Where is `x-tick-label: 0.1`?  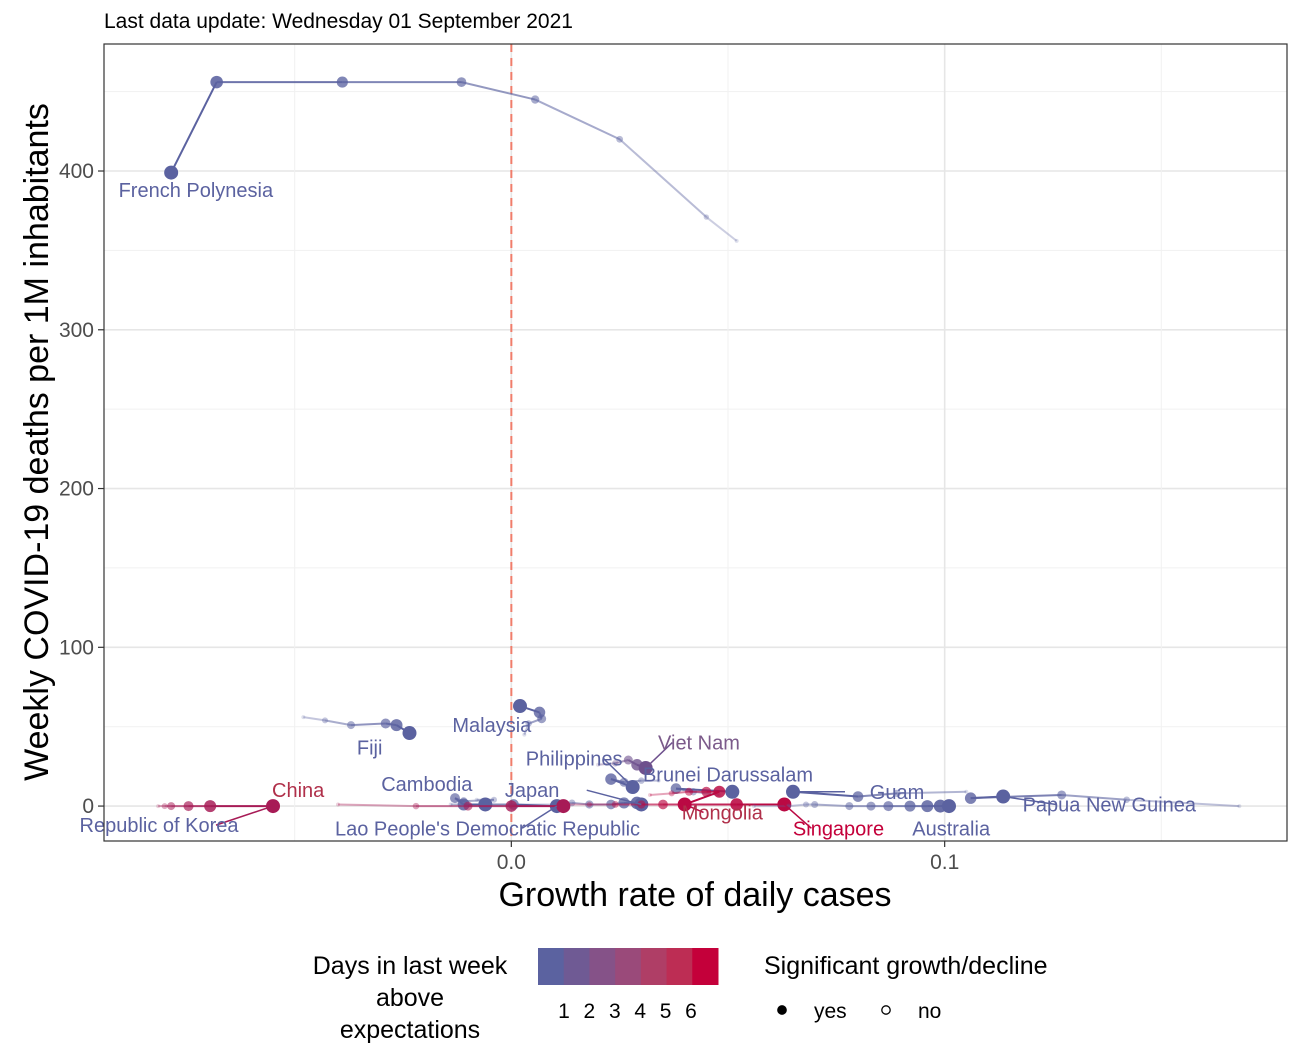 x-tick-label: 0.1 is located at coordinates (944, 862).